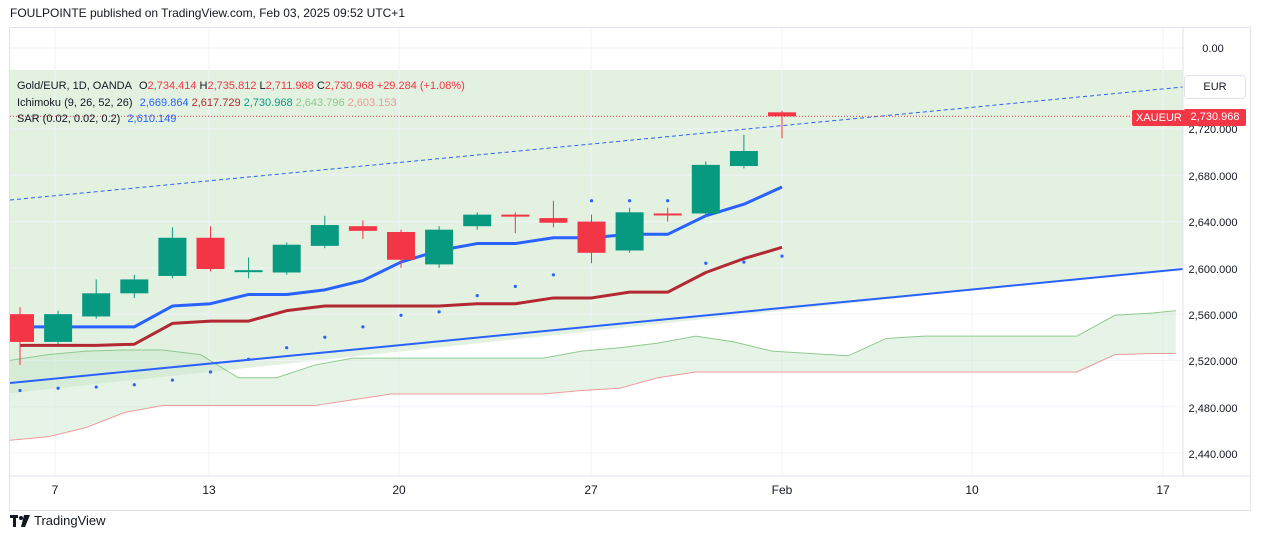  Describe the element at coordinates (1213, 409) in the screenshot. I see `y-tick-label: 2,480.000` at that location.